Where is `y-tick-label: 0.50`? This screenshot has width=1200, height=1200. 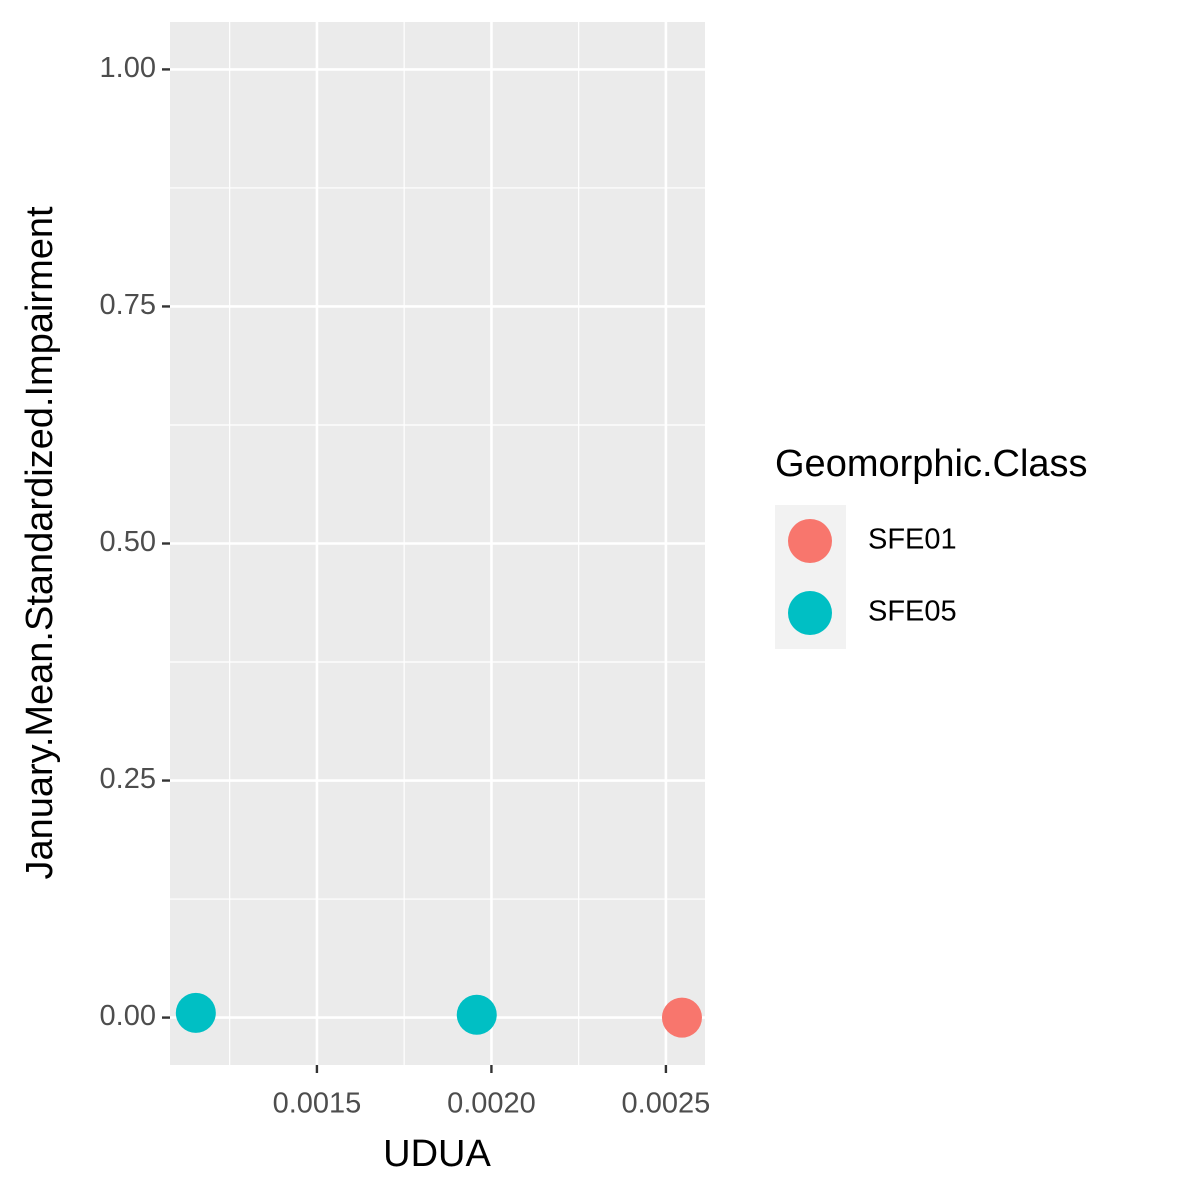
y-tick-label: 0.50 is located at coordinates (128, 542).